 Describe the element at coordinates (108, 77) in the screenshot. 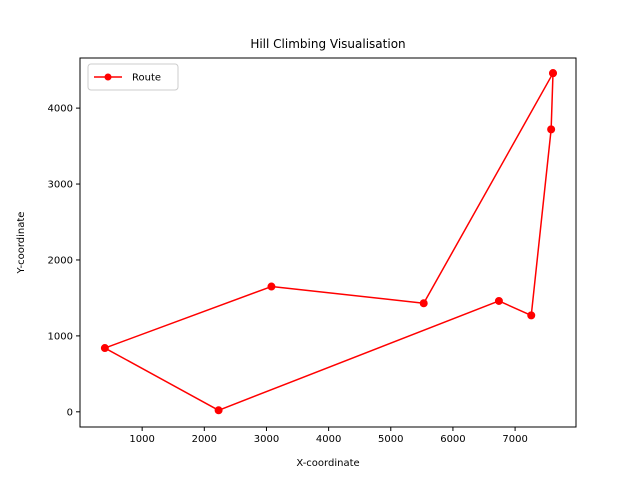

I see `legend-marker-swatch` at that location.